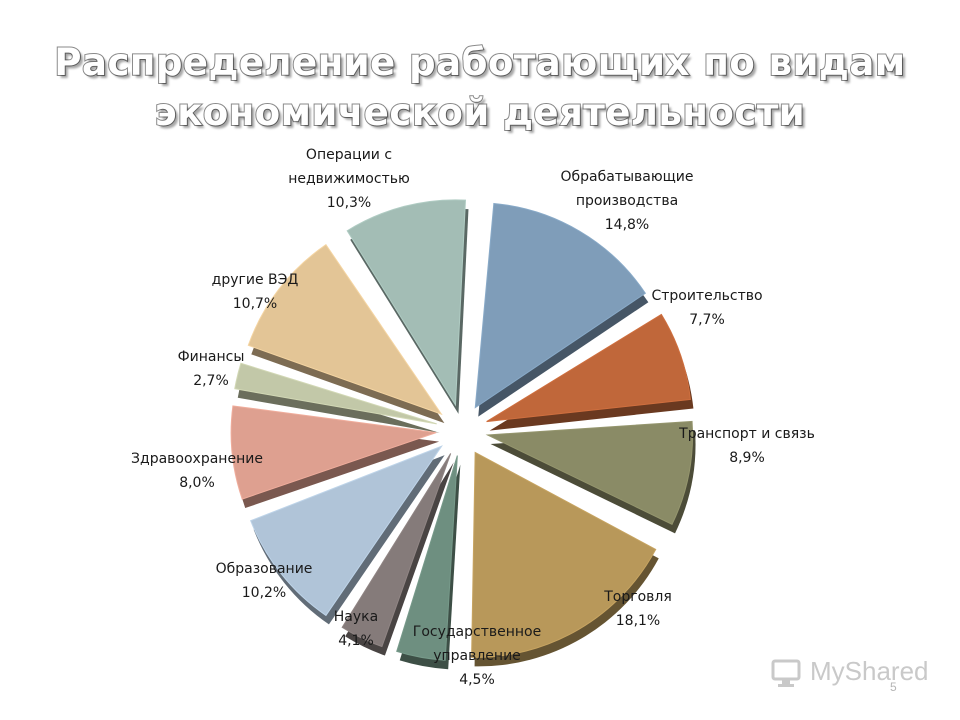  What do you see at coordinates (706, 308) in the screenshot?
I see `slice-label: Строительство 7,7%` at bounding box center [706, 308].